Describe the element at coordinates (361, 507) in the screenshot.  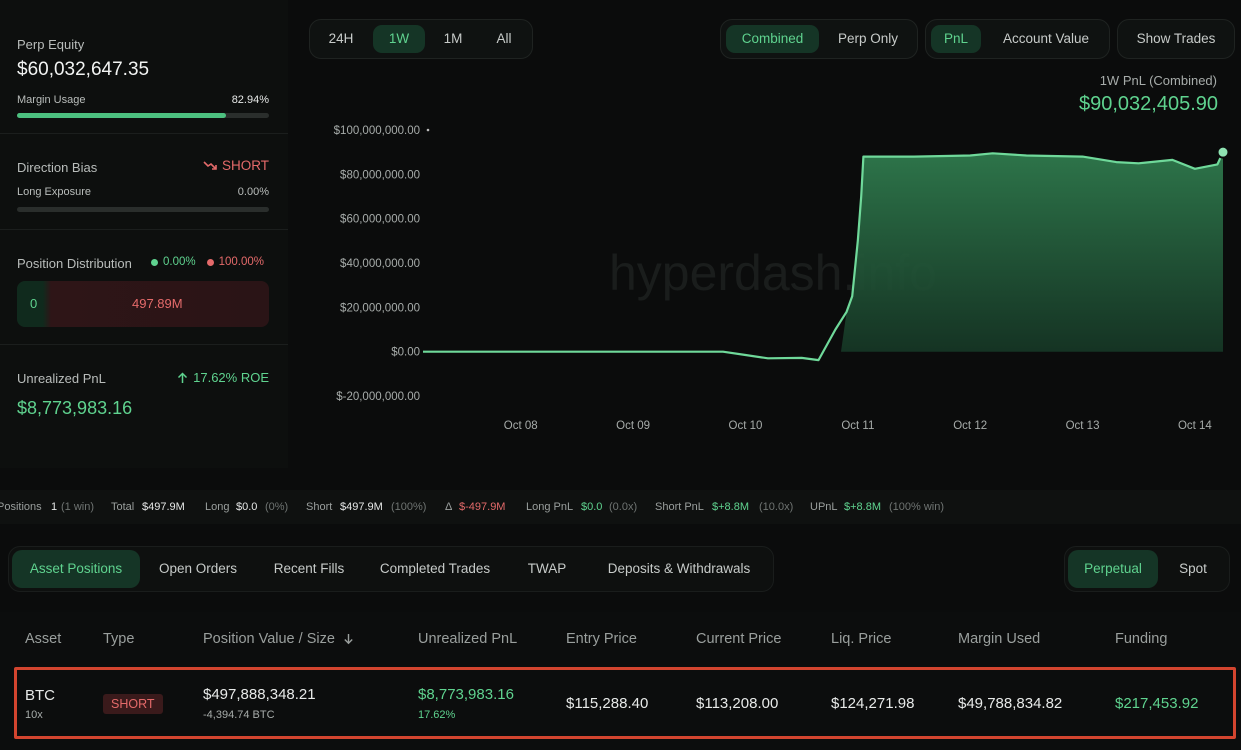
I see `short-value: $497.9M` at that location.